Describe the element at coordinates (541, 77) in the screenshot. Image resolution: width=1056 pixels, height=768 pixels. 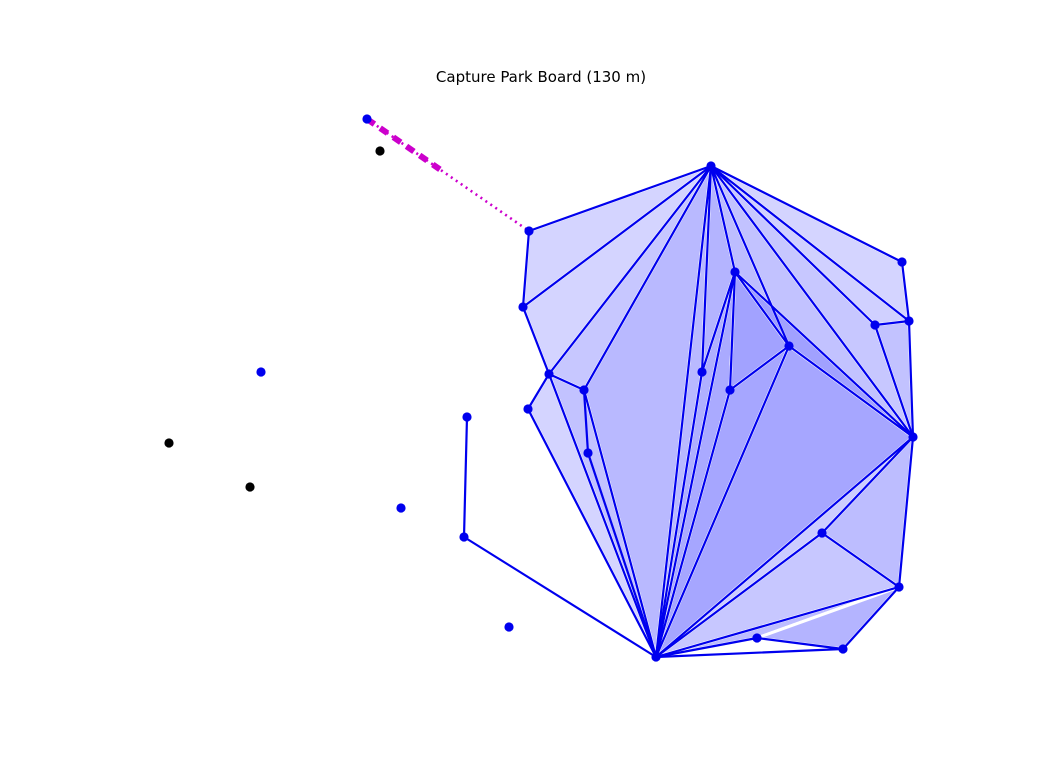
I see `board-title: Capture Park Board (130 m)` at that location.